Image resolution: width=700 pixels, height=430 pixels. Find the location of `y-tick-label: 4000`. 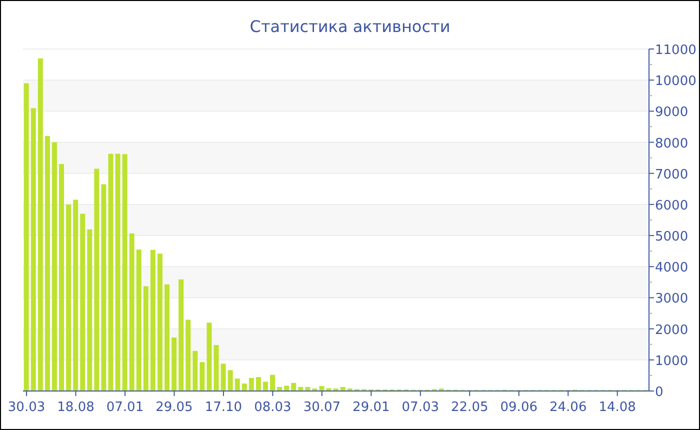

y-tick-label: 4000 is located at coordinates (671, 268).